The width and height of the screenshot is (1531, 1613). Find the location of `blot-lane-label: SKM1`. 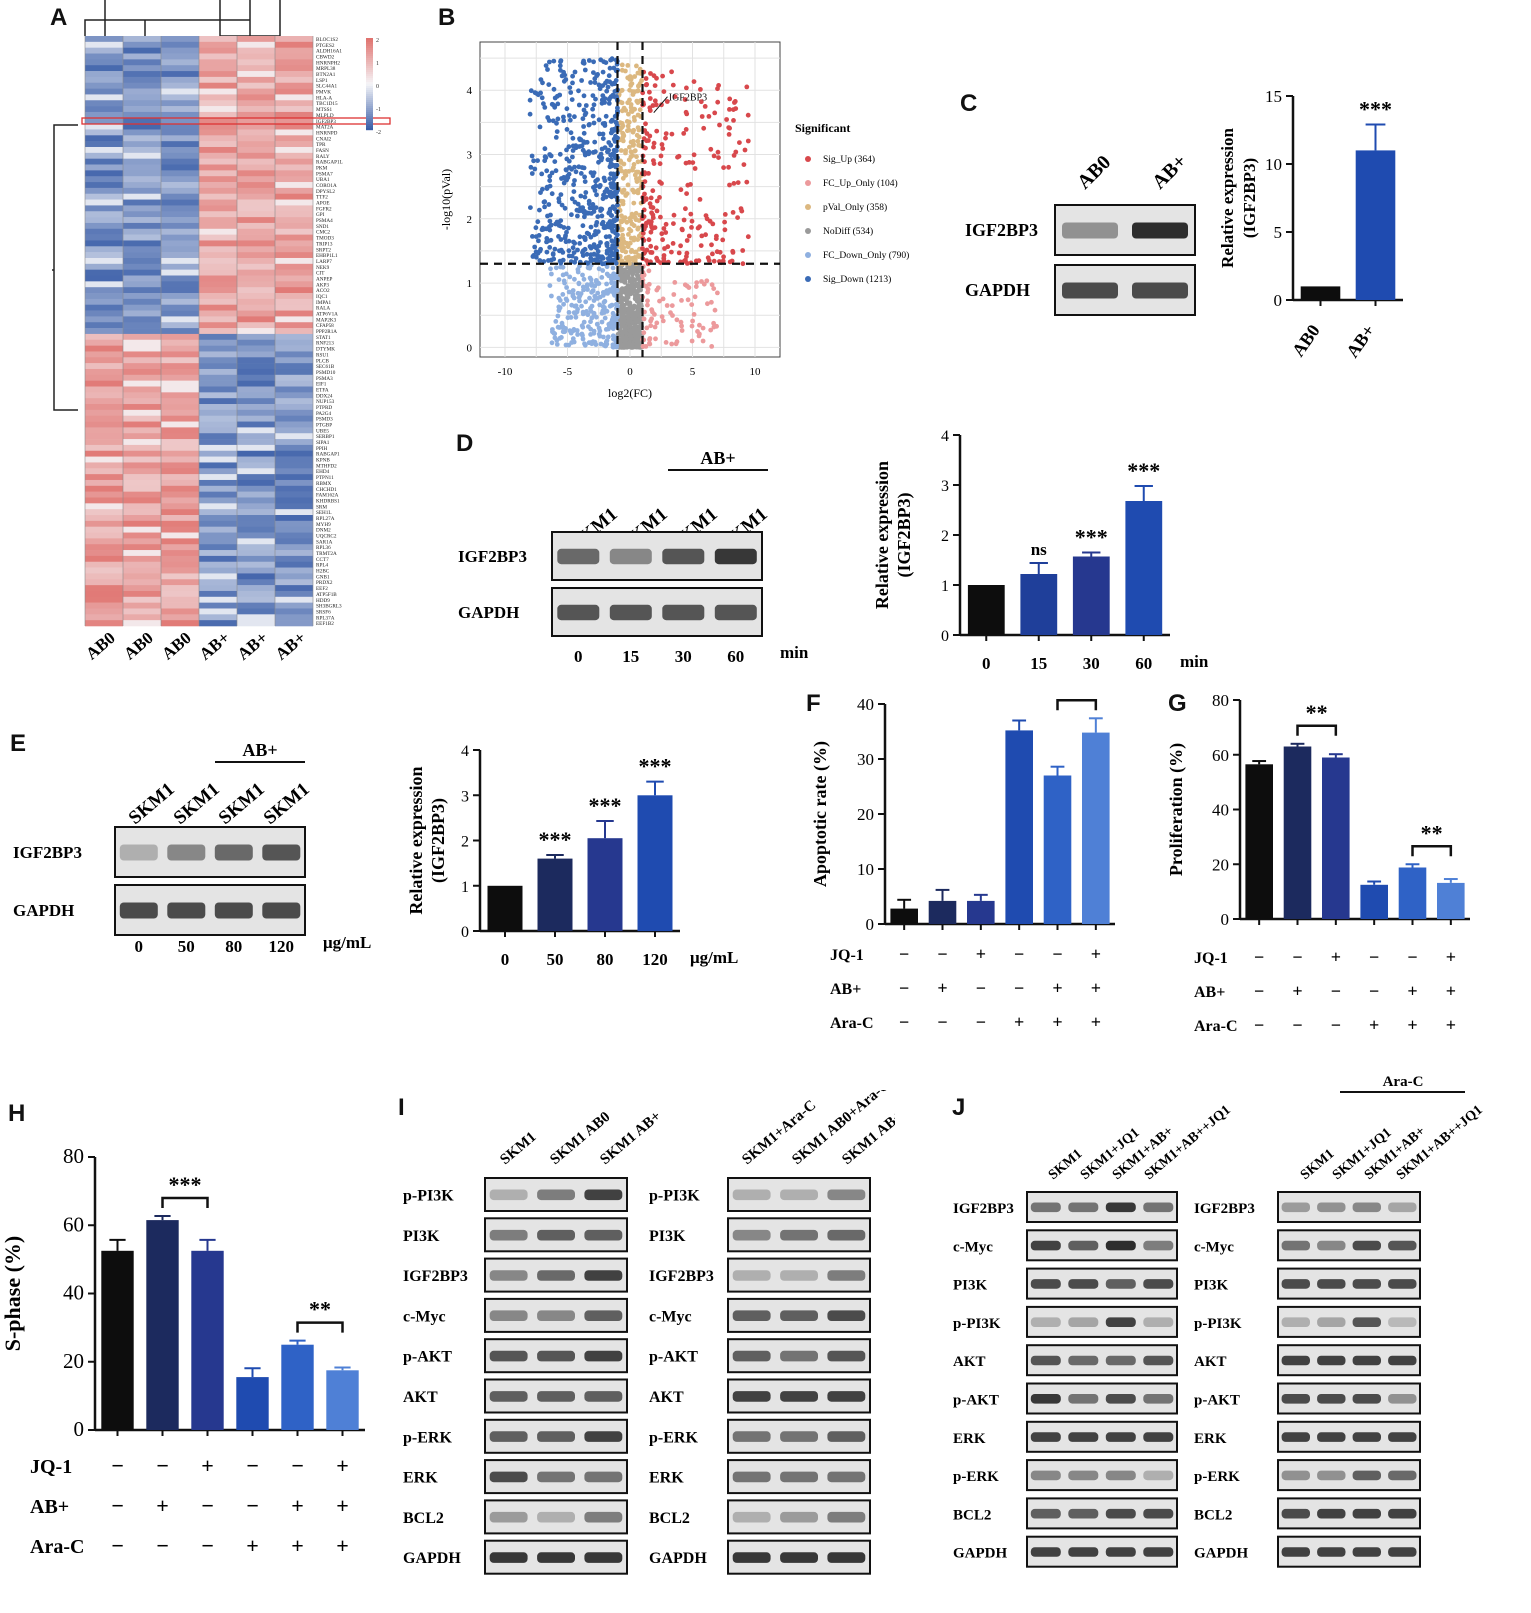

blot-lane-label: SKM1 is located at coordinates (287, 804).